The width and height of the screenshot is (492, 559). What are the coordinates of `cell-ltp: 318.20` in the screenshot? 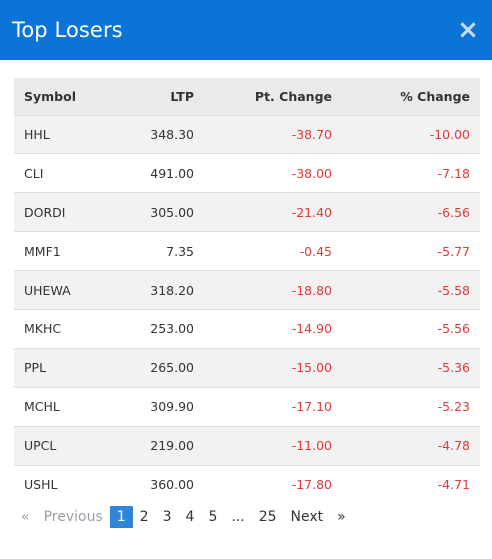 It's located at (154, 290).